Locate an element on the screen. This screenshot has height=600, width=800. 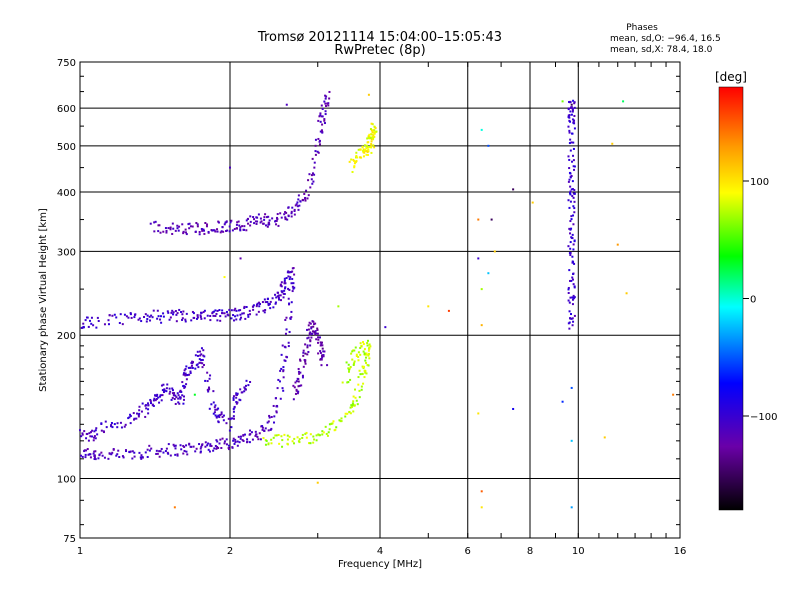
x-tick-label: 8 is located at coordinates (530, 551).